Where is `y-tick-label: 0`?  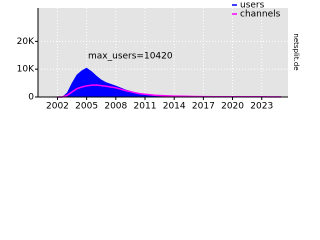 y-tick-label: 0 is located at coordinates (31, 98).